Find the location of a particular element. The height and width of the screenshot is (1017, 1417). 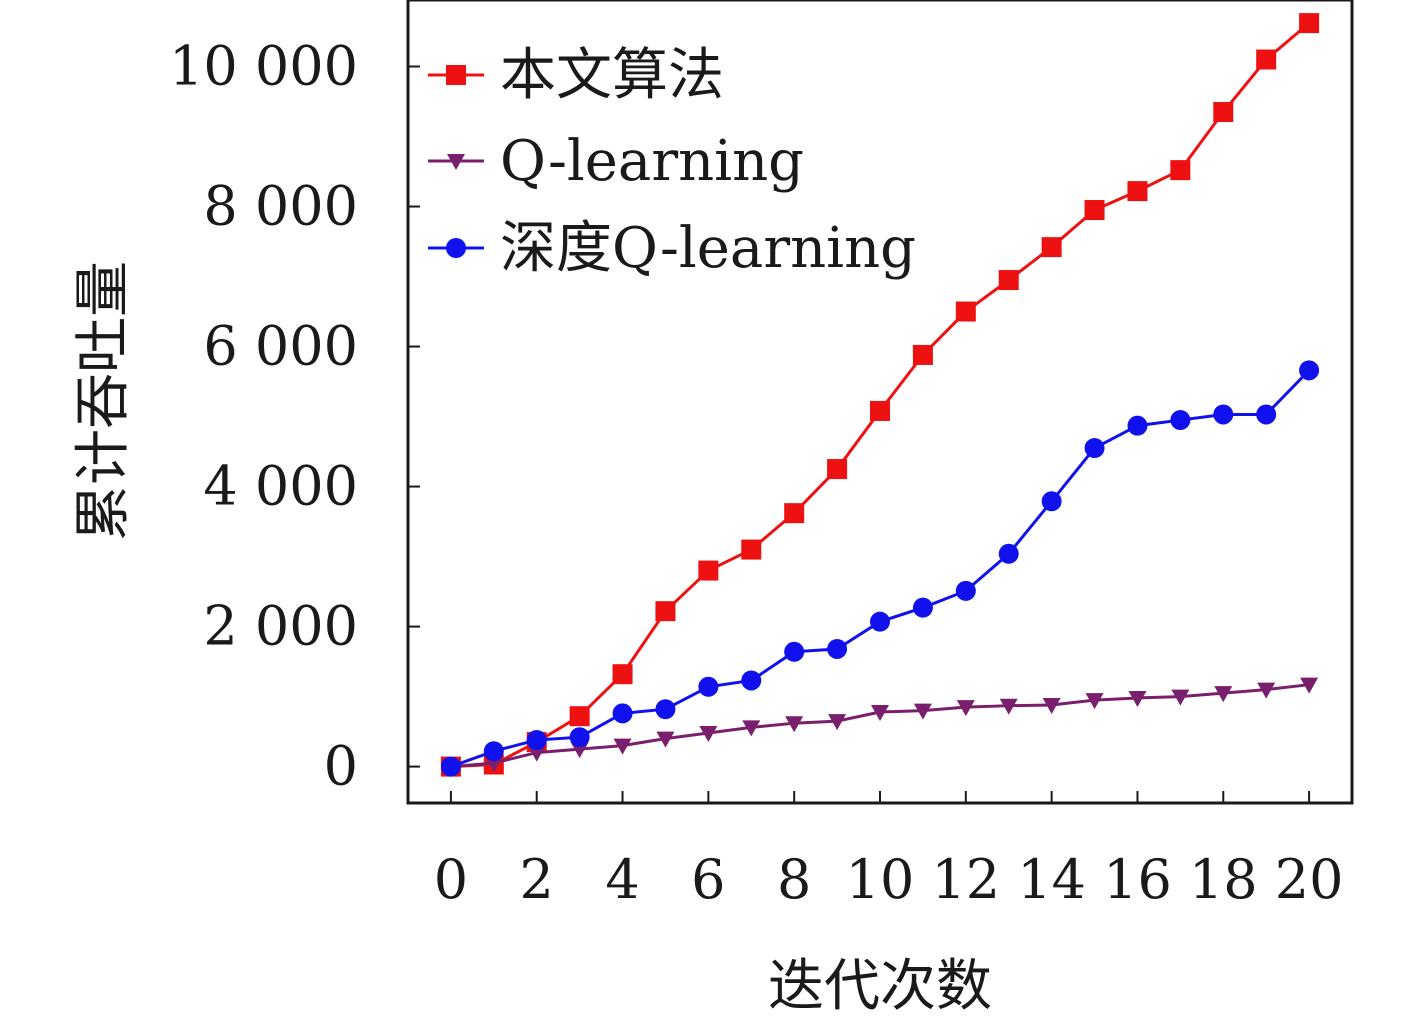

x-tick-label: 16 is located at coordinates (1137, 879).